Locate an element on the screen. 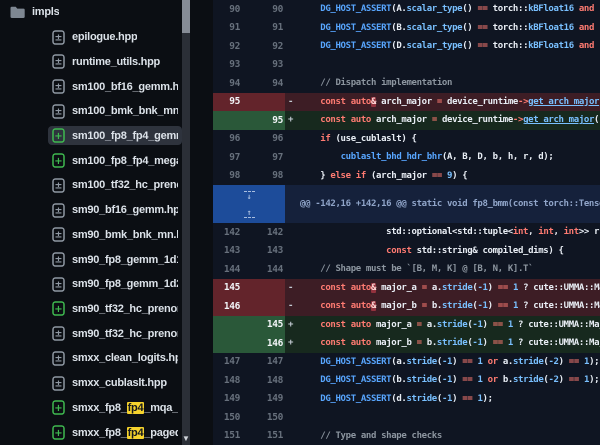 The width and height of the screenshot is (600, 445). new-line-number: 142 is located at coordinates (274, 232).